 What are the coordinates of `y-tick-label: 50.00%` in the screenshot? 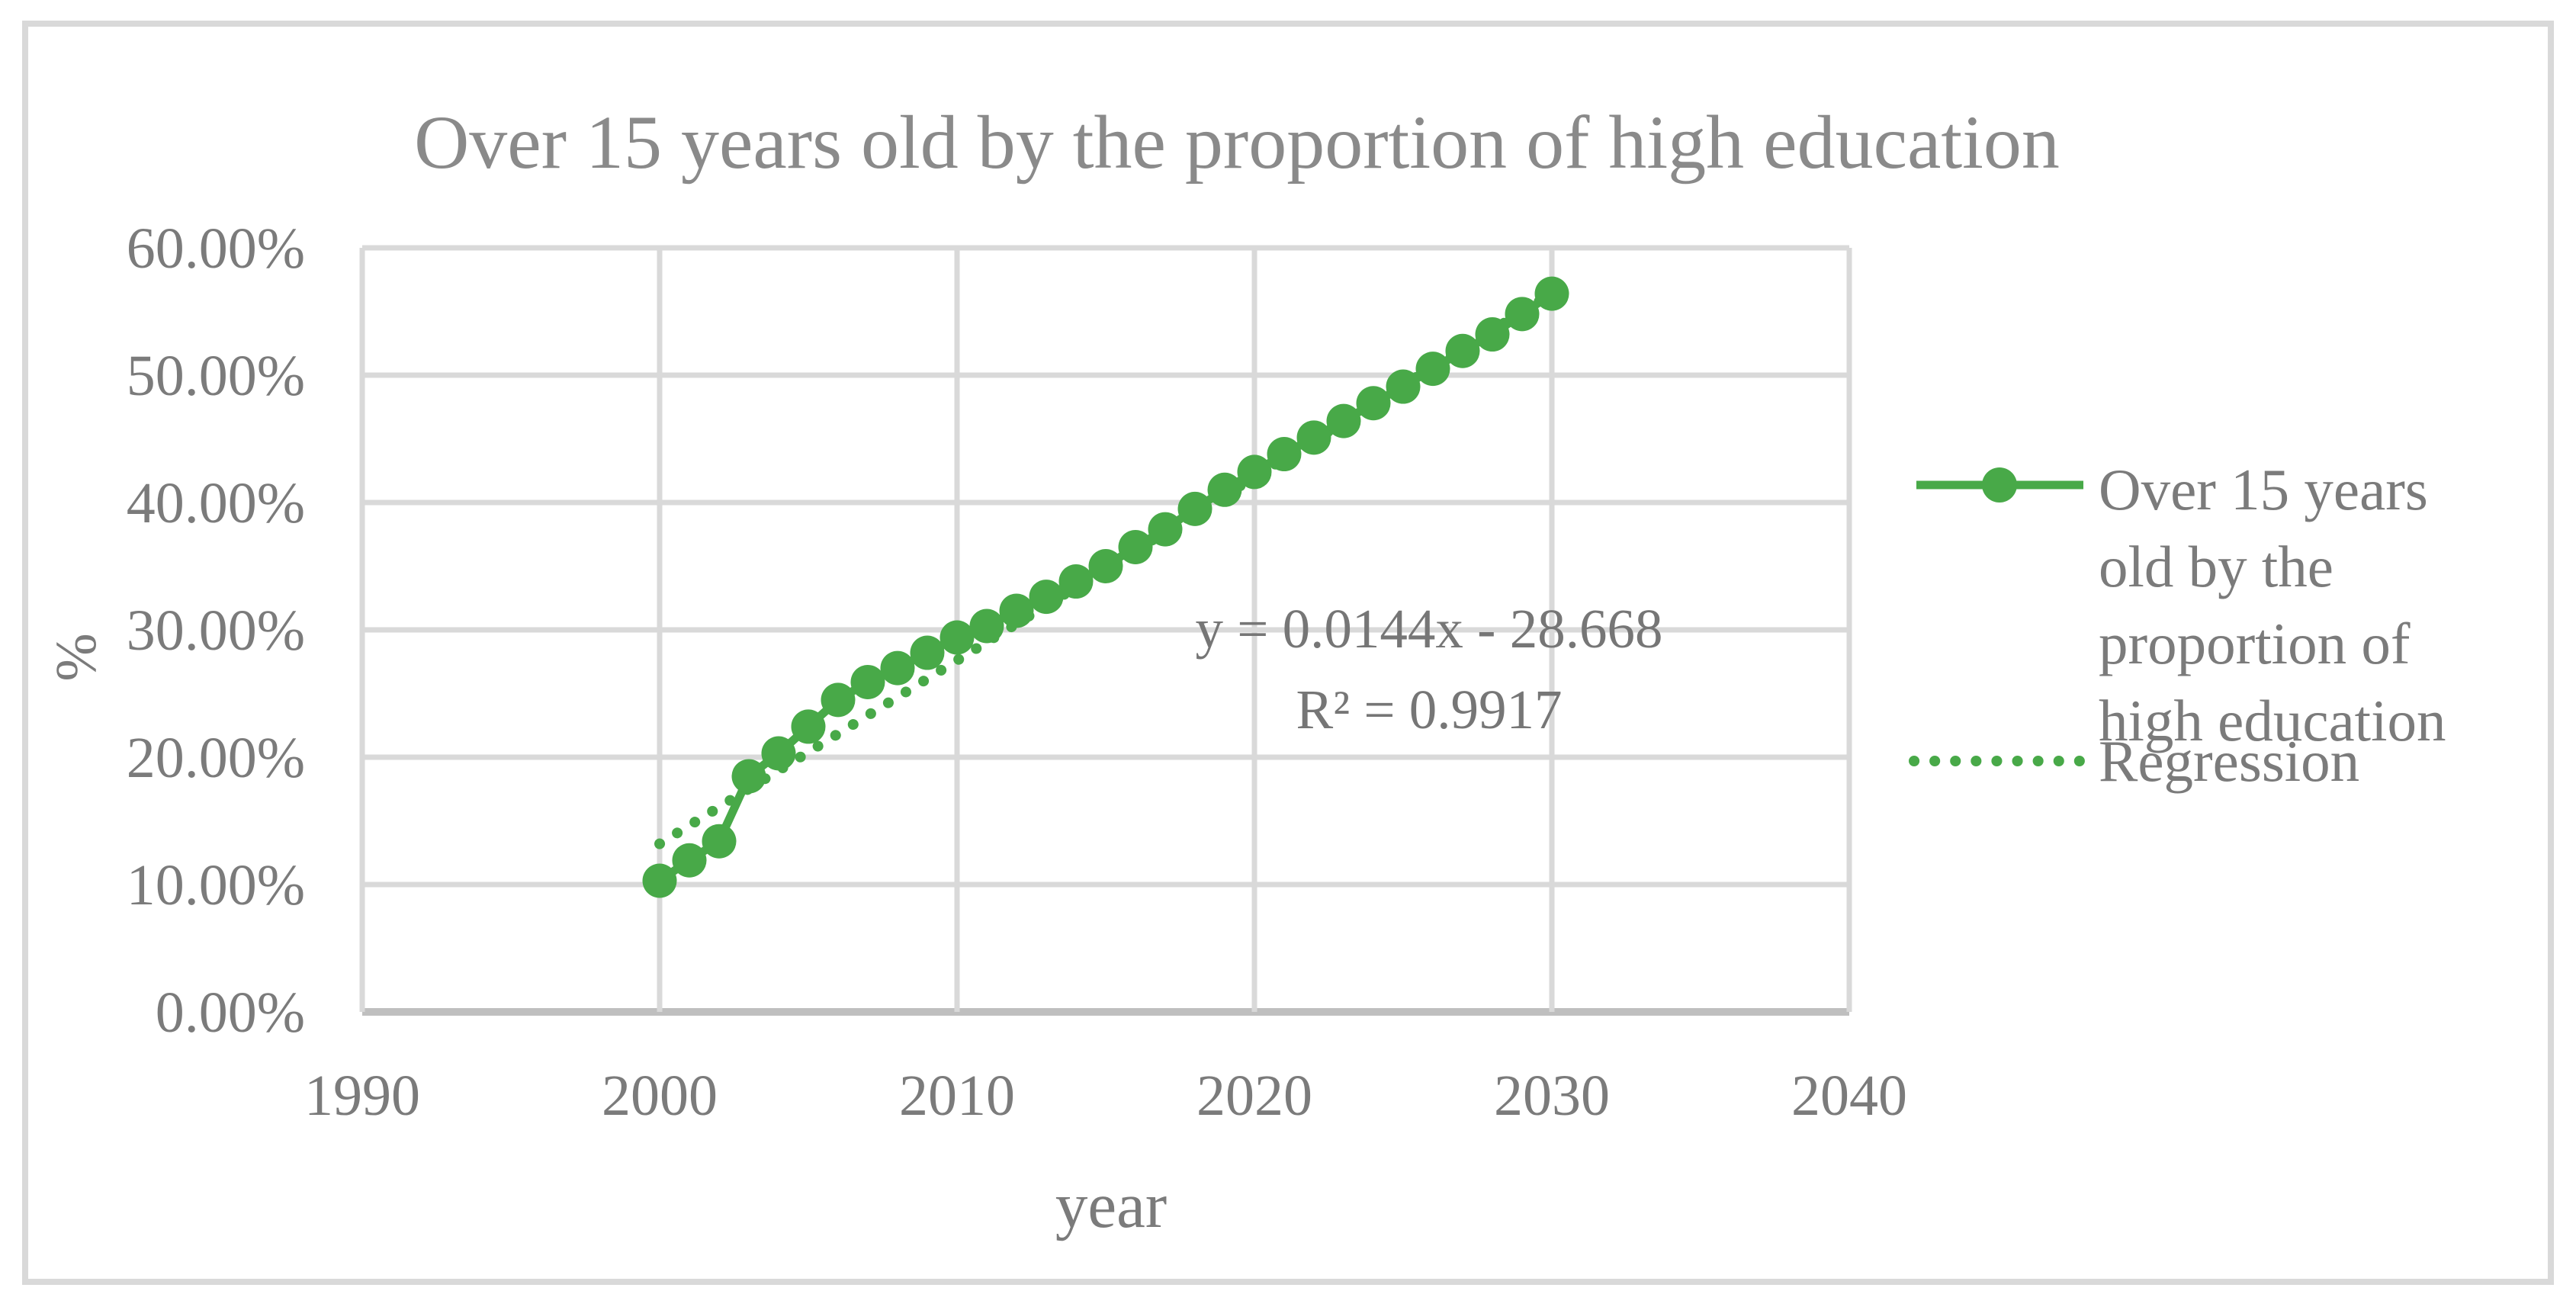 It's located at (216, 376).